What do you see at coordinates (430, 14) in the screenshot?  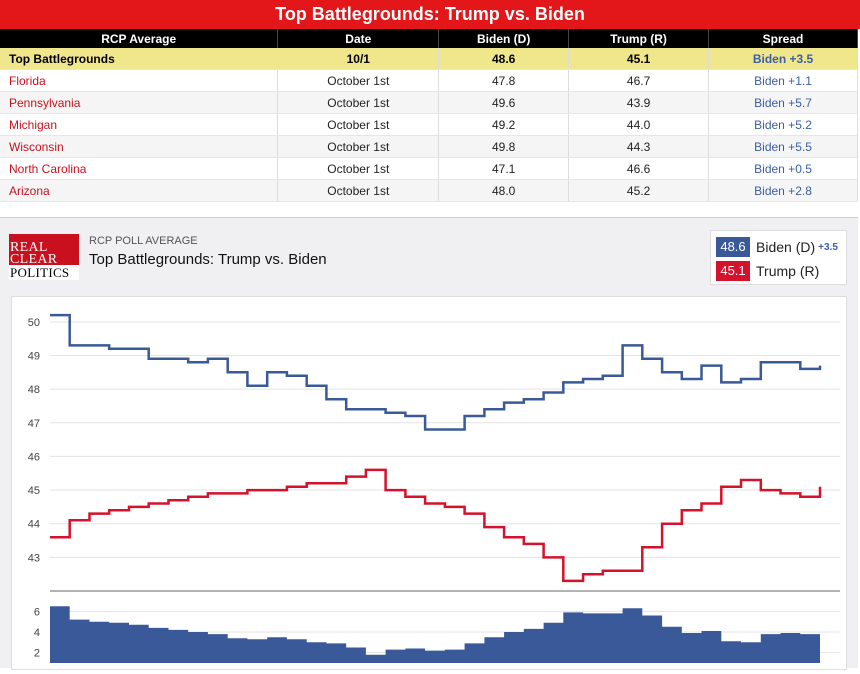 I see `page-title: Top Battlegrounds: Trump vs. Biden` at bounding box center [430, 14].